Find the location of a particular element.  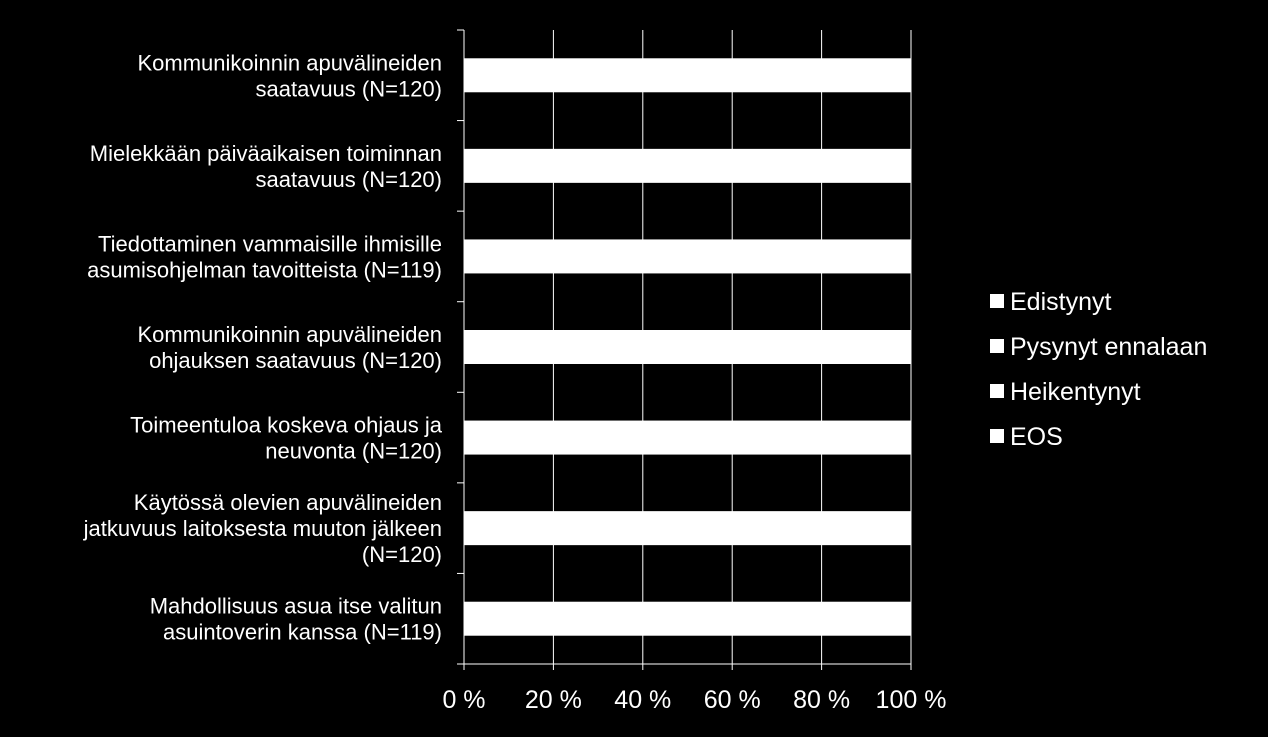

legend-label: Heikentynyt is located at coordinates (1075, 392).